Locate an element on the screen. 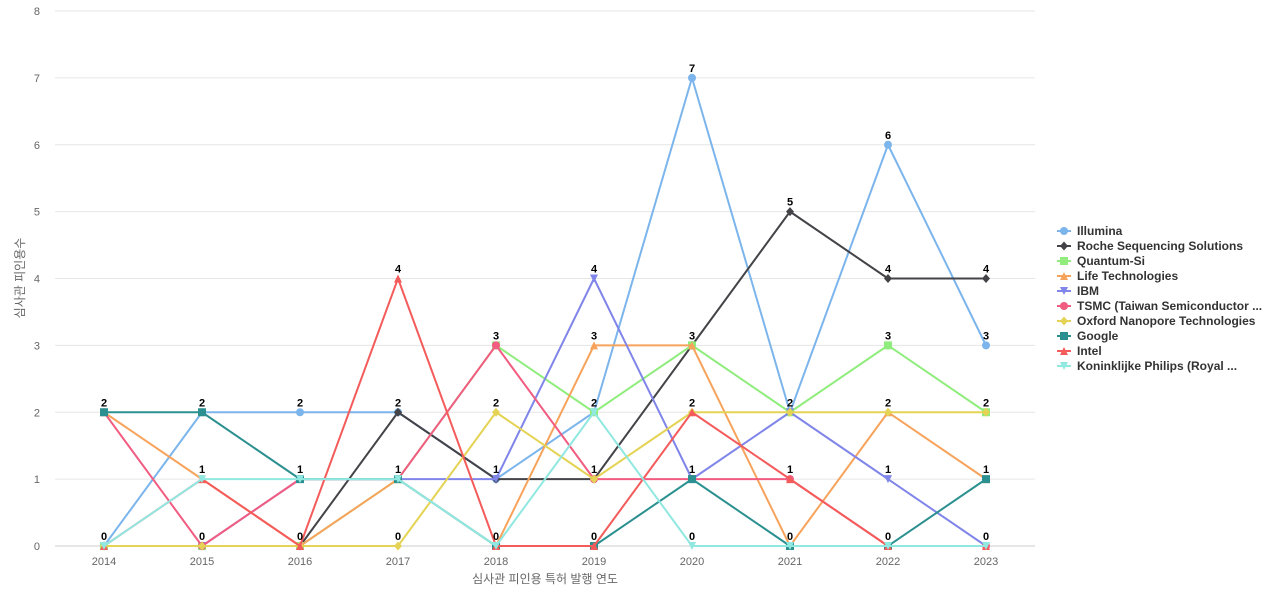 The image size is (1280, 605). y-tick-label: 2 is located at coordinates (37, 413).